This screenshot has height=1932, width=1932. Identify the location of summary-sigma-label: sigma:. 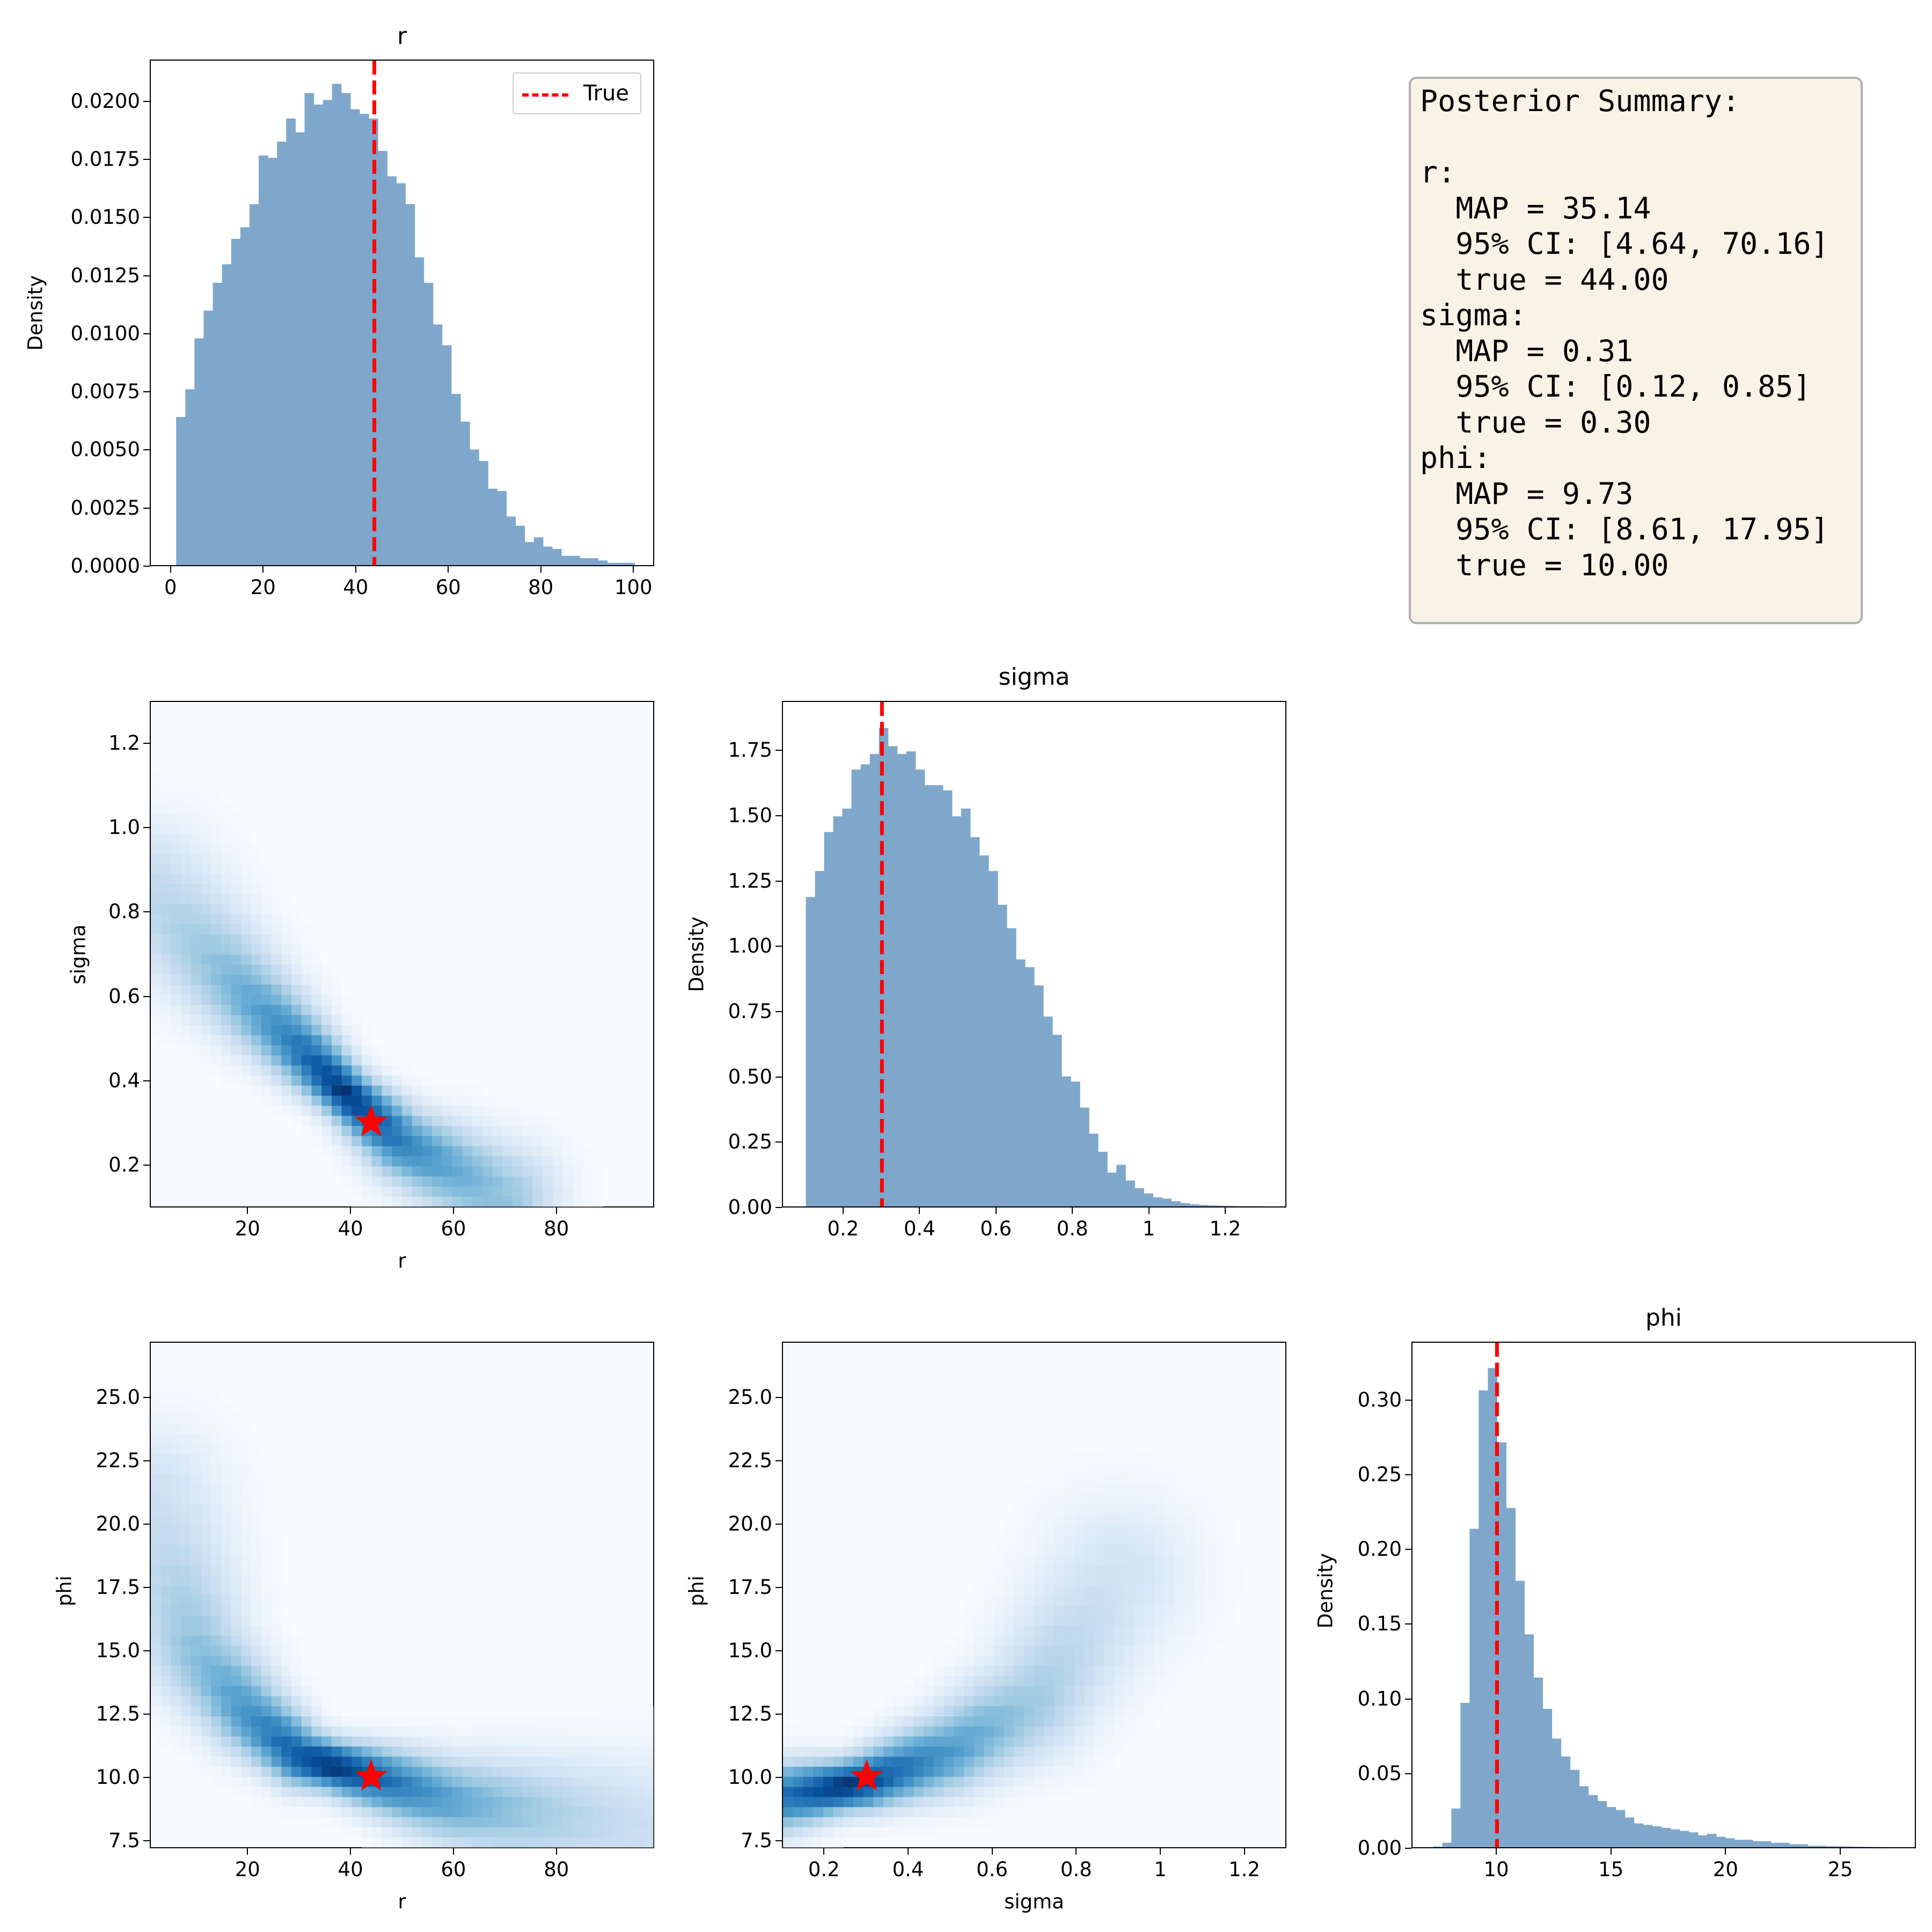
(1473, 315).